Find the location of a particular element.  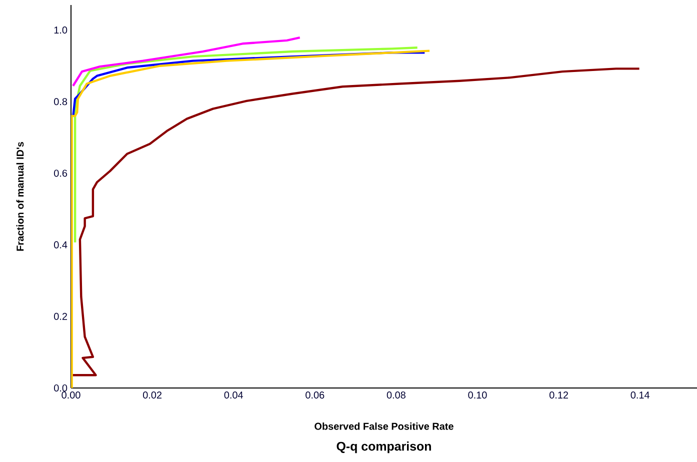

x-tick-label: 0.02 is located at coordinates (152, 395).